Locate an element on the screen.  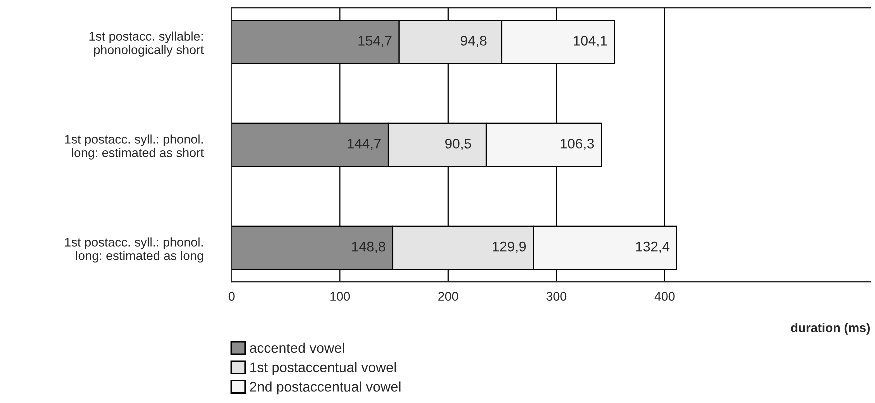
legend-label: 1st postaccentual vowel is located at coordinates (323, 369).